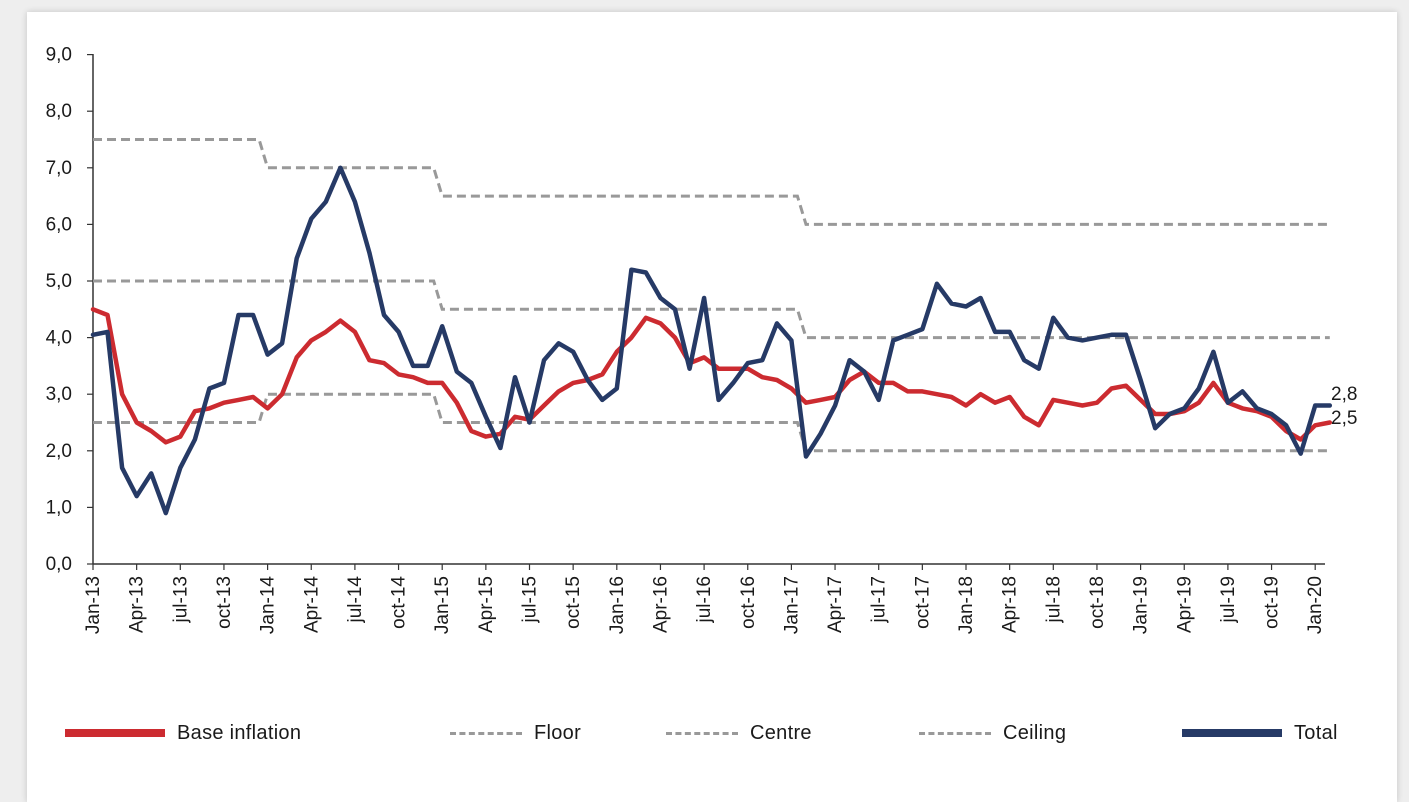  Describe the element at coordinates (115, 733) in the screenshot. I see `legend-swatch-base-inflation` at that location.